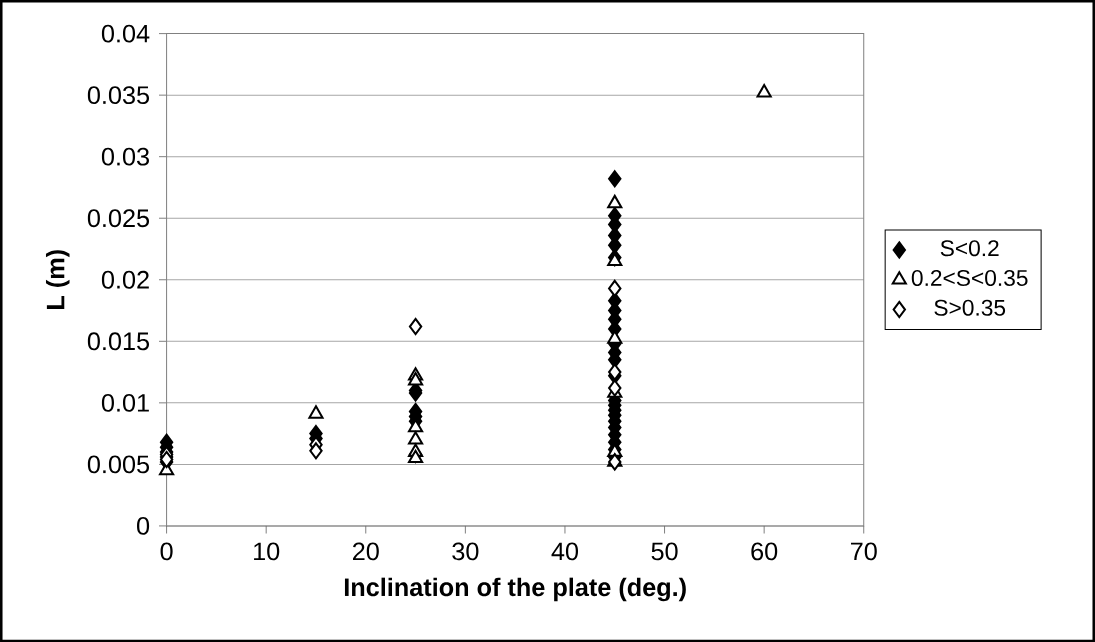 The image size is (1095, 642). What do you see at coordinates (166, 551) in the screenshot?
I see `x-tick-label: 0` at bounding box center [166, 551].